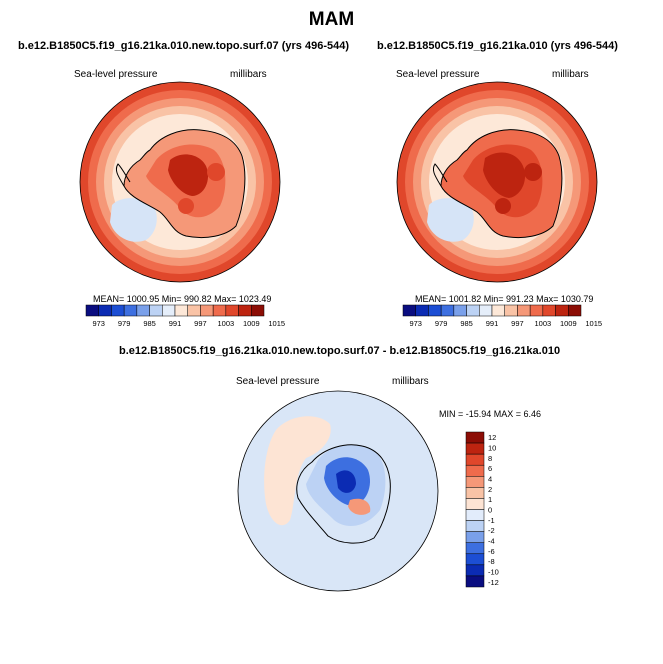 The width and height of the screenshot is (663, 664). I want to click on map-diff-border, so click(338, 491).